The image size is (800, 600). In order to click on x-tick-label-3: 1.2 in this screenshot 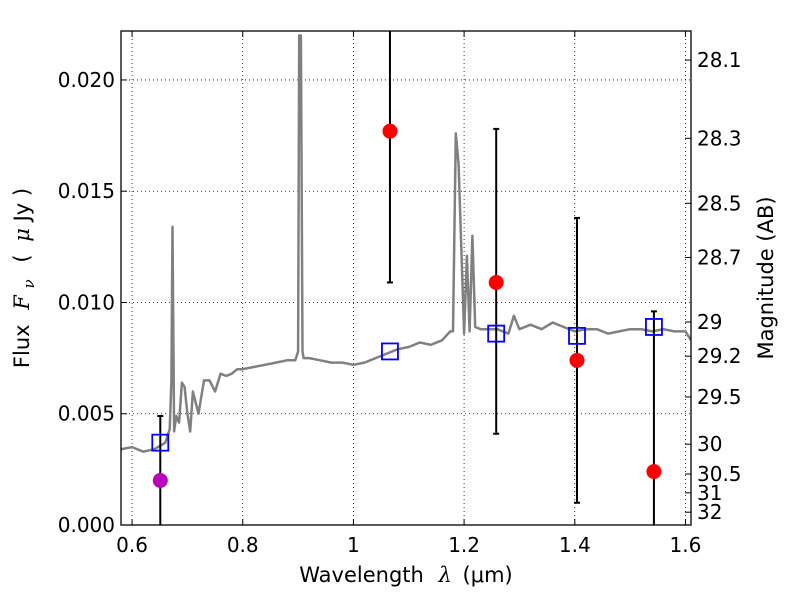, I will do `click(464, 545)`.